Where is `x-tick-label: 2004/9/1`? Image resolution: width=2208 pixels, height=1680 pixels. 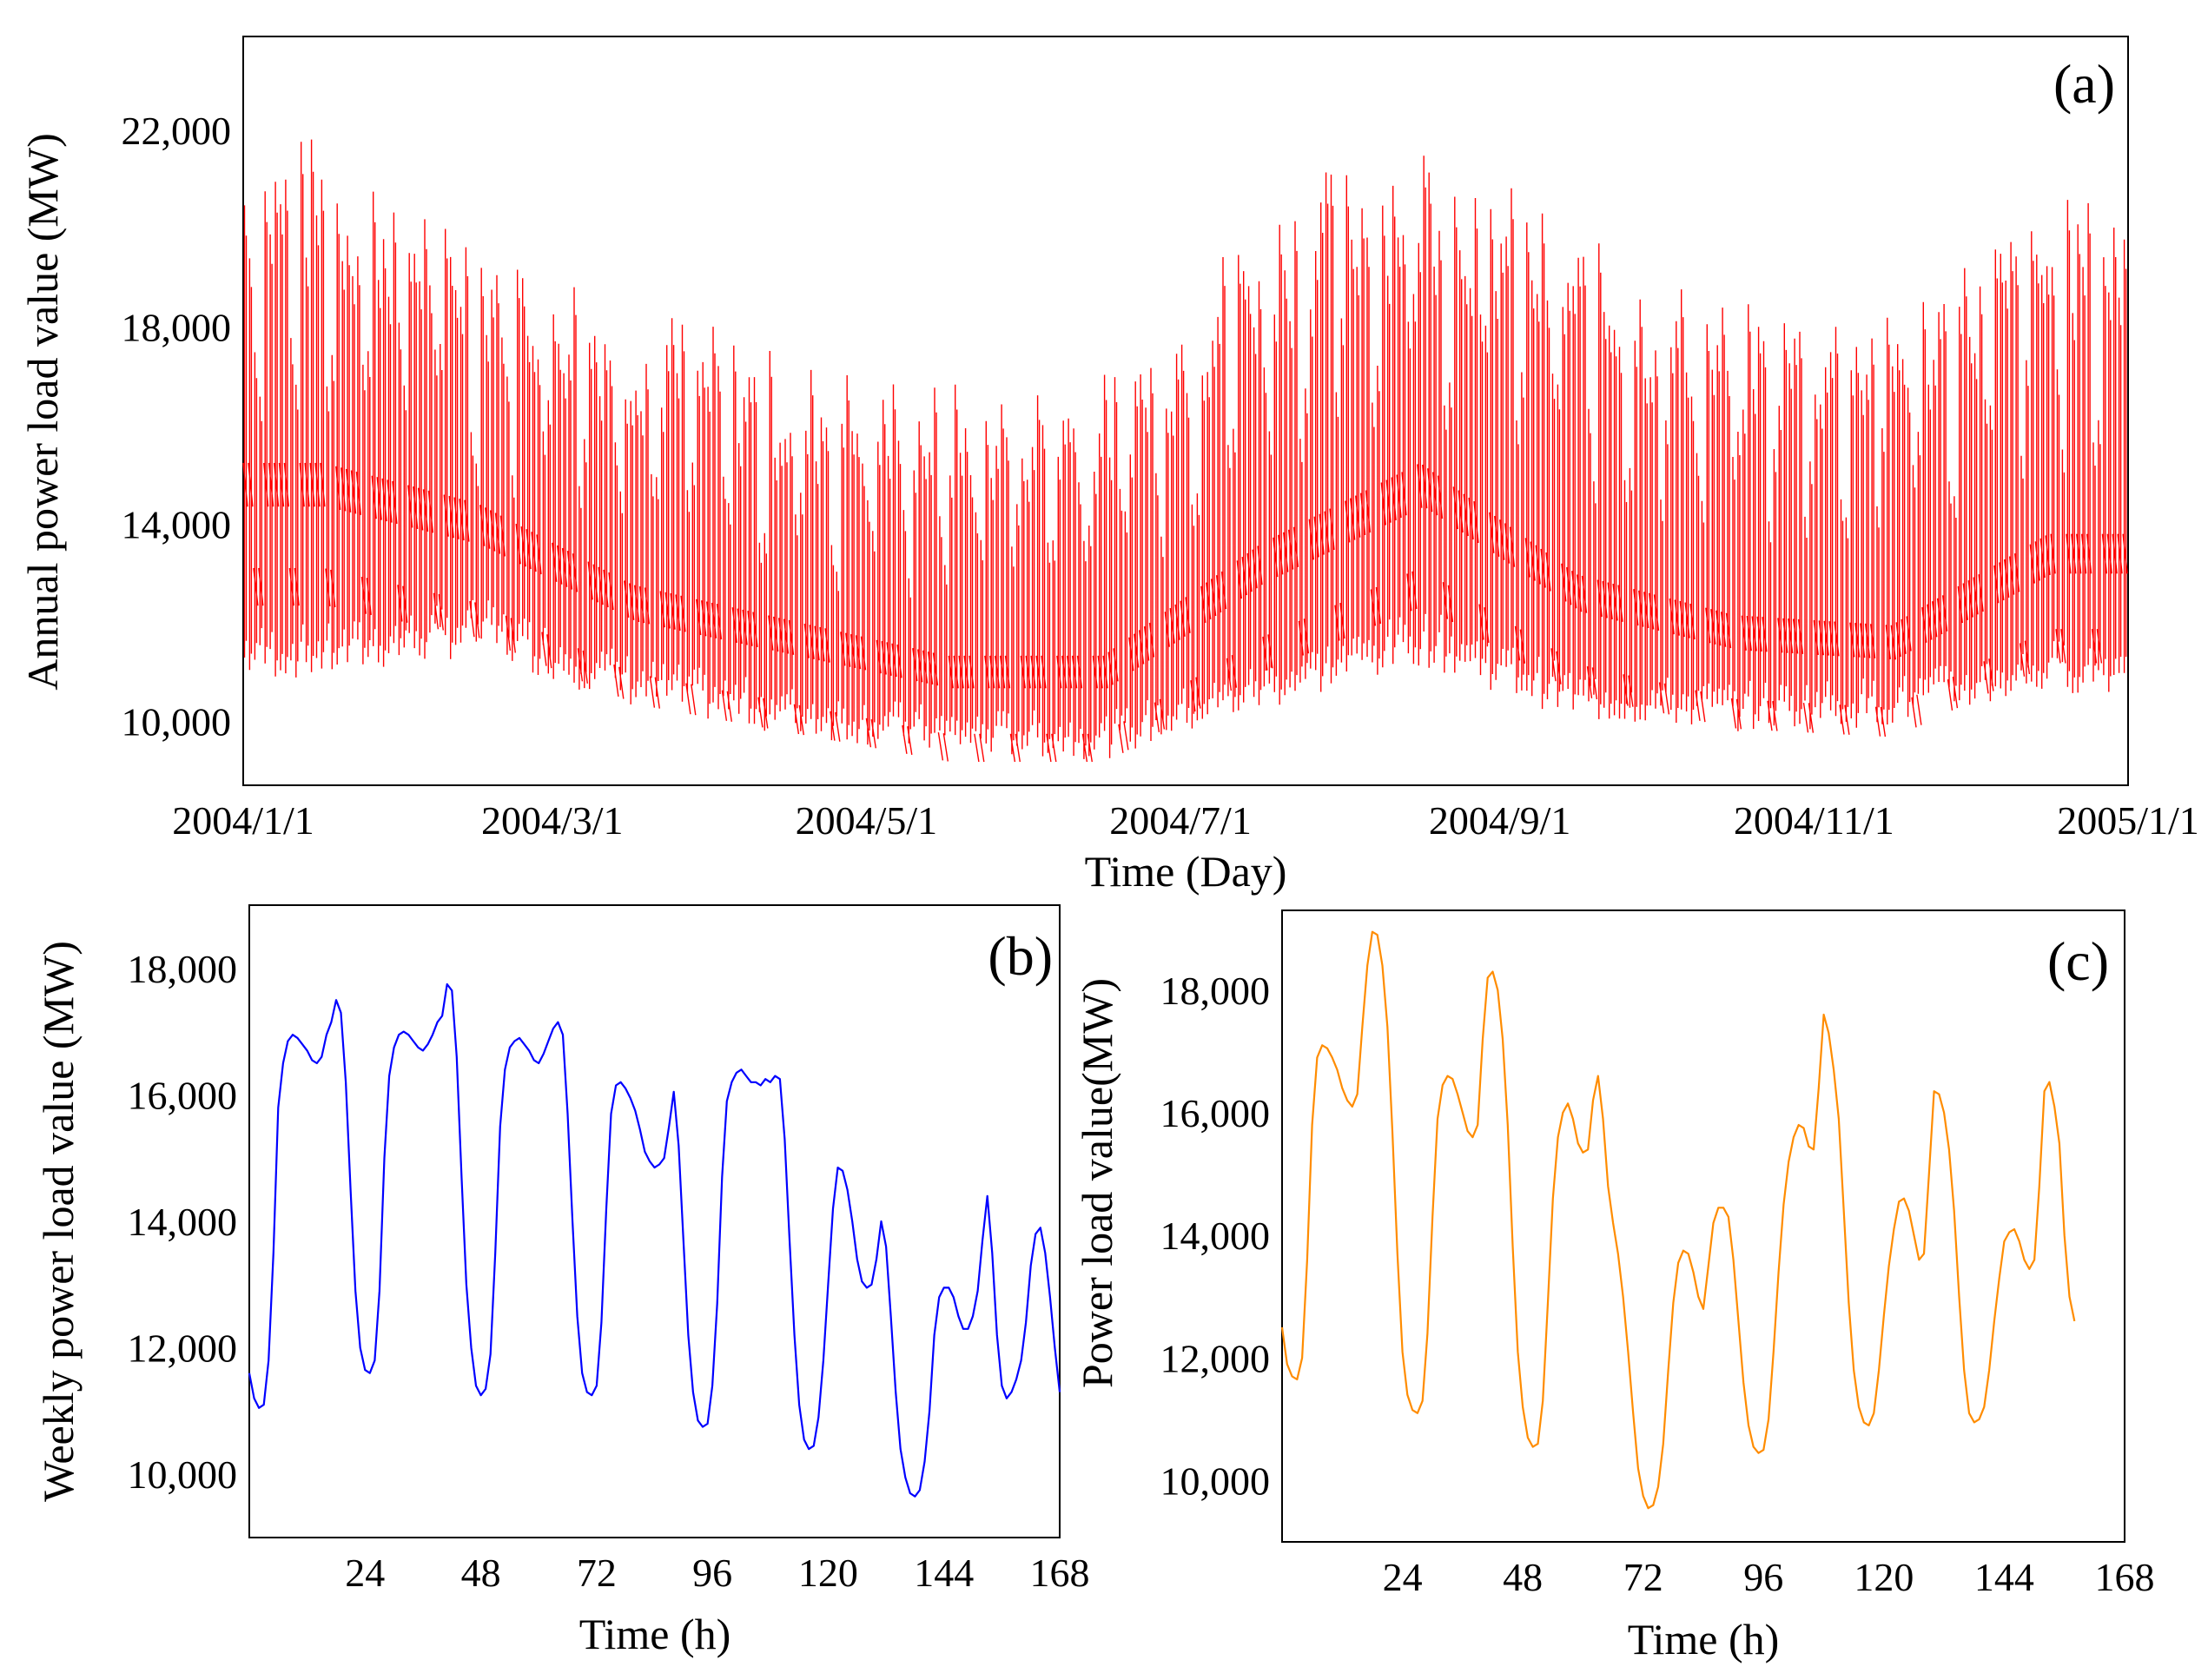 x-tick-label: 2004/9/1 is located at coordinates (1500, 820).